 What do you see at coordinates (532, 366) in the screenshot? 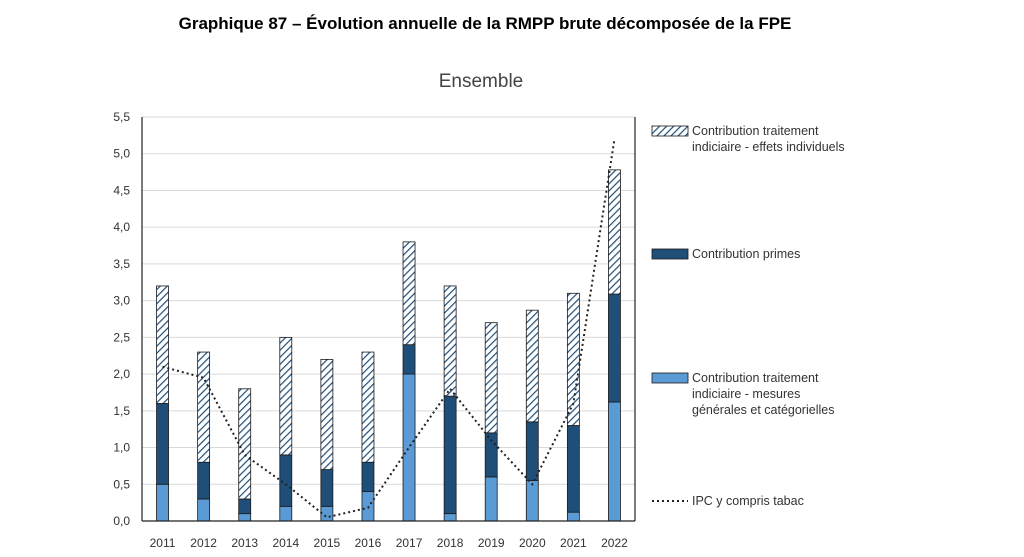
I see `bar-effets-individuels-2020` at bounding box center [532, 366].